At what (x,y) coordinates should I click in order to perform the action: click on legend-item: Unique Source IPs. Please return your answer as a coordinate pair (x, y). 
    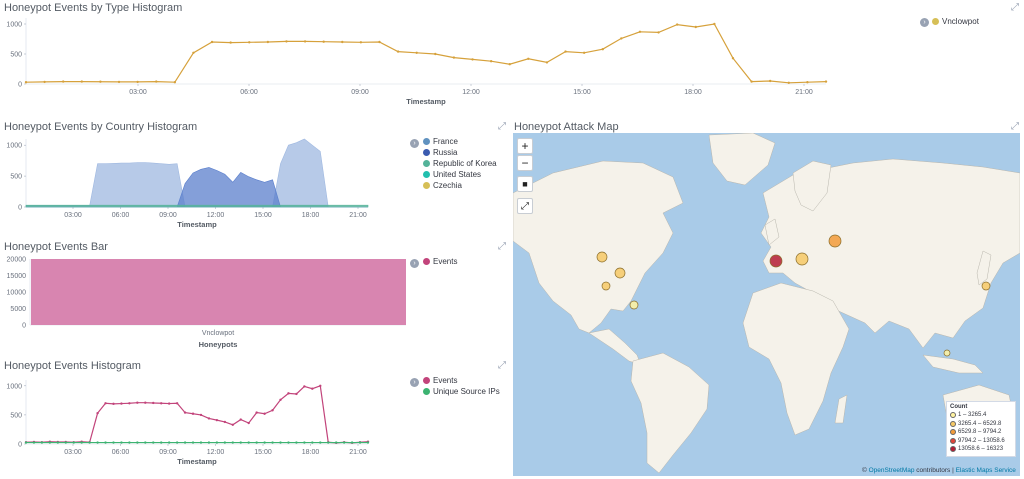
    Looking at the image, I should click on (461, 391).